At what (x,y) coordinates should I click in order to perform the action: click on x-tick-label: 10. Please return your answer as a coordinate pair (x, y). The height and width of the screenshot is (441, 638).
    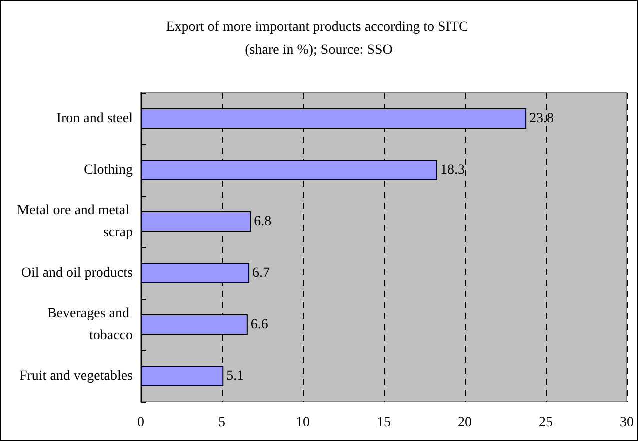
    Looking at the image, I should click on (303, 423).